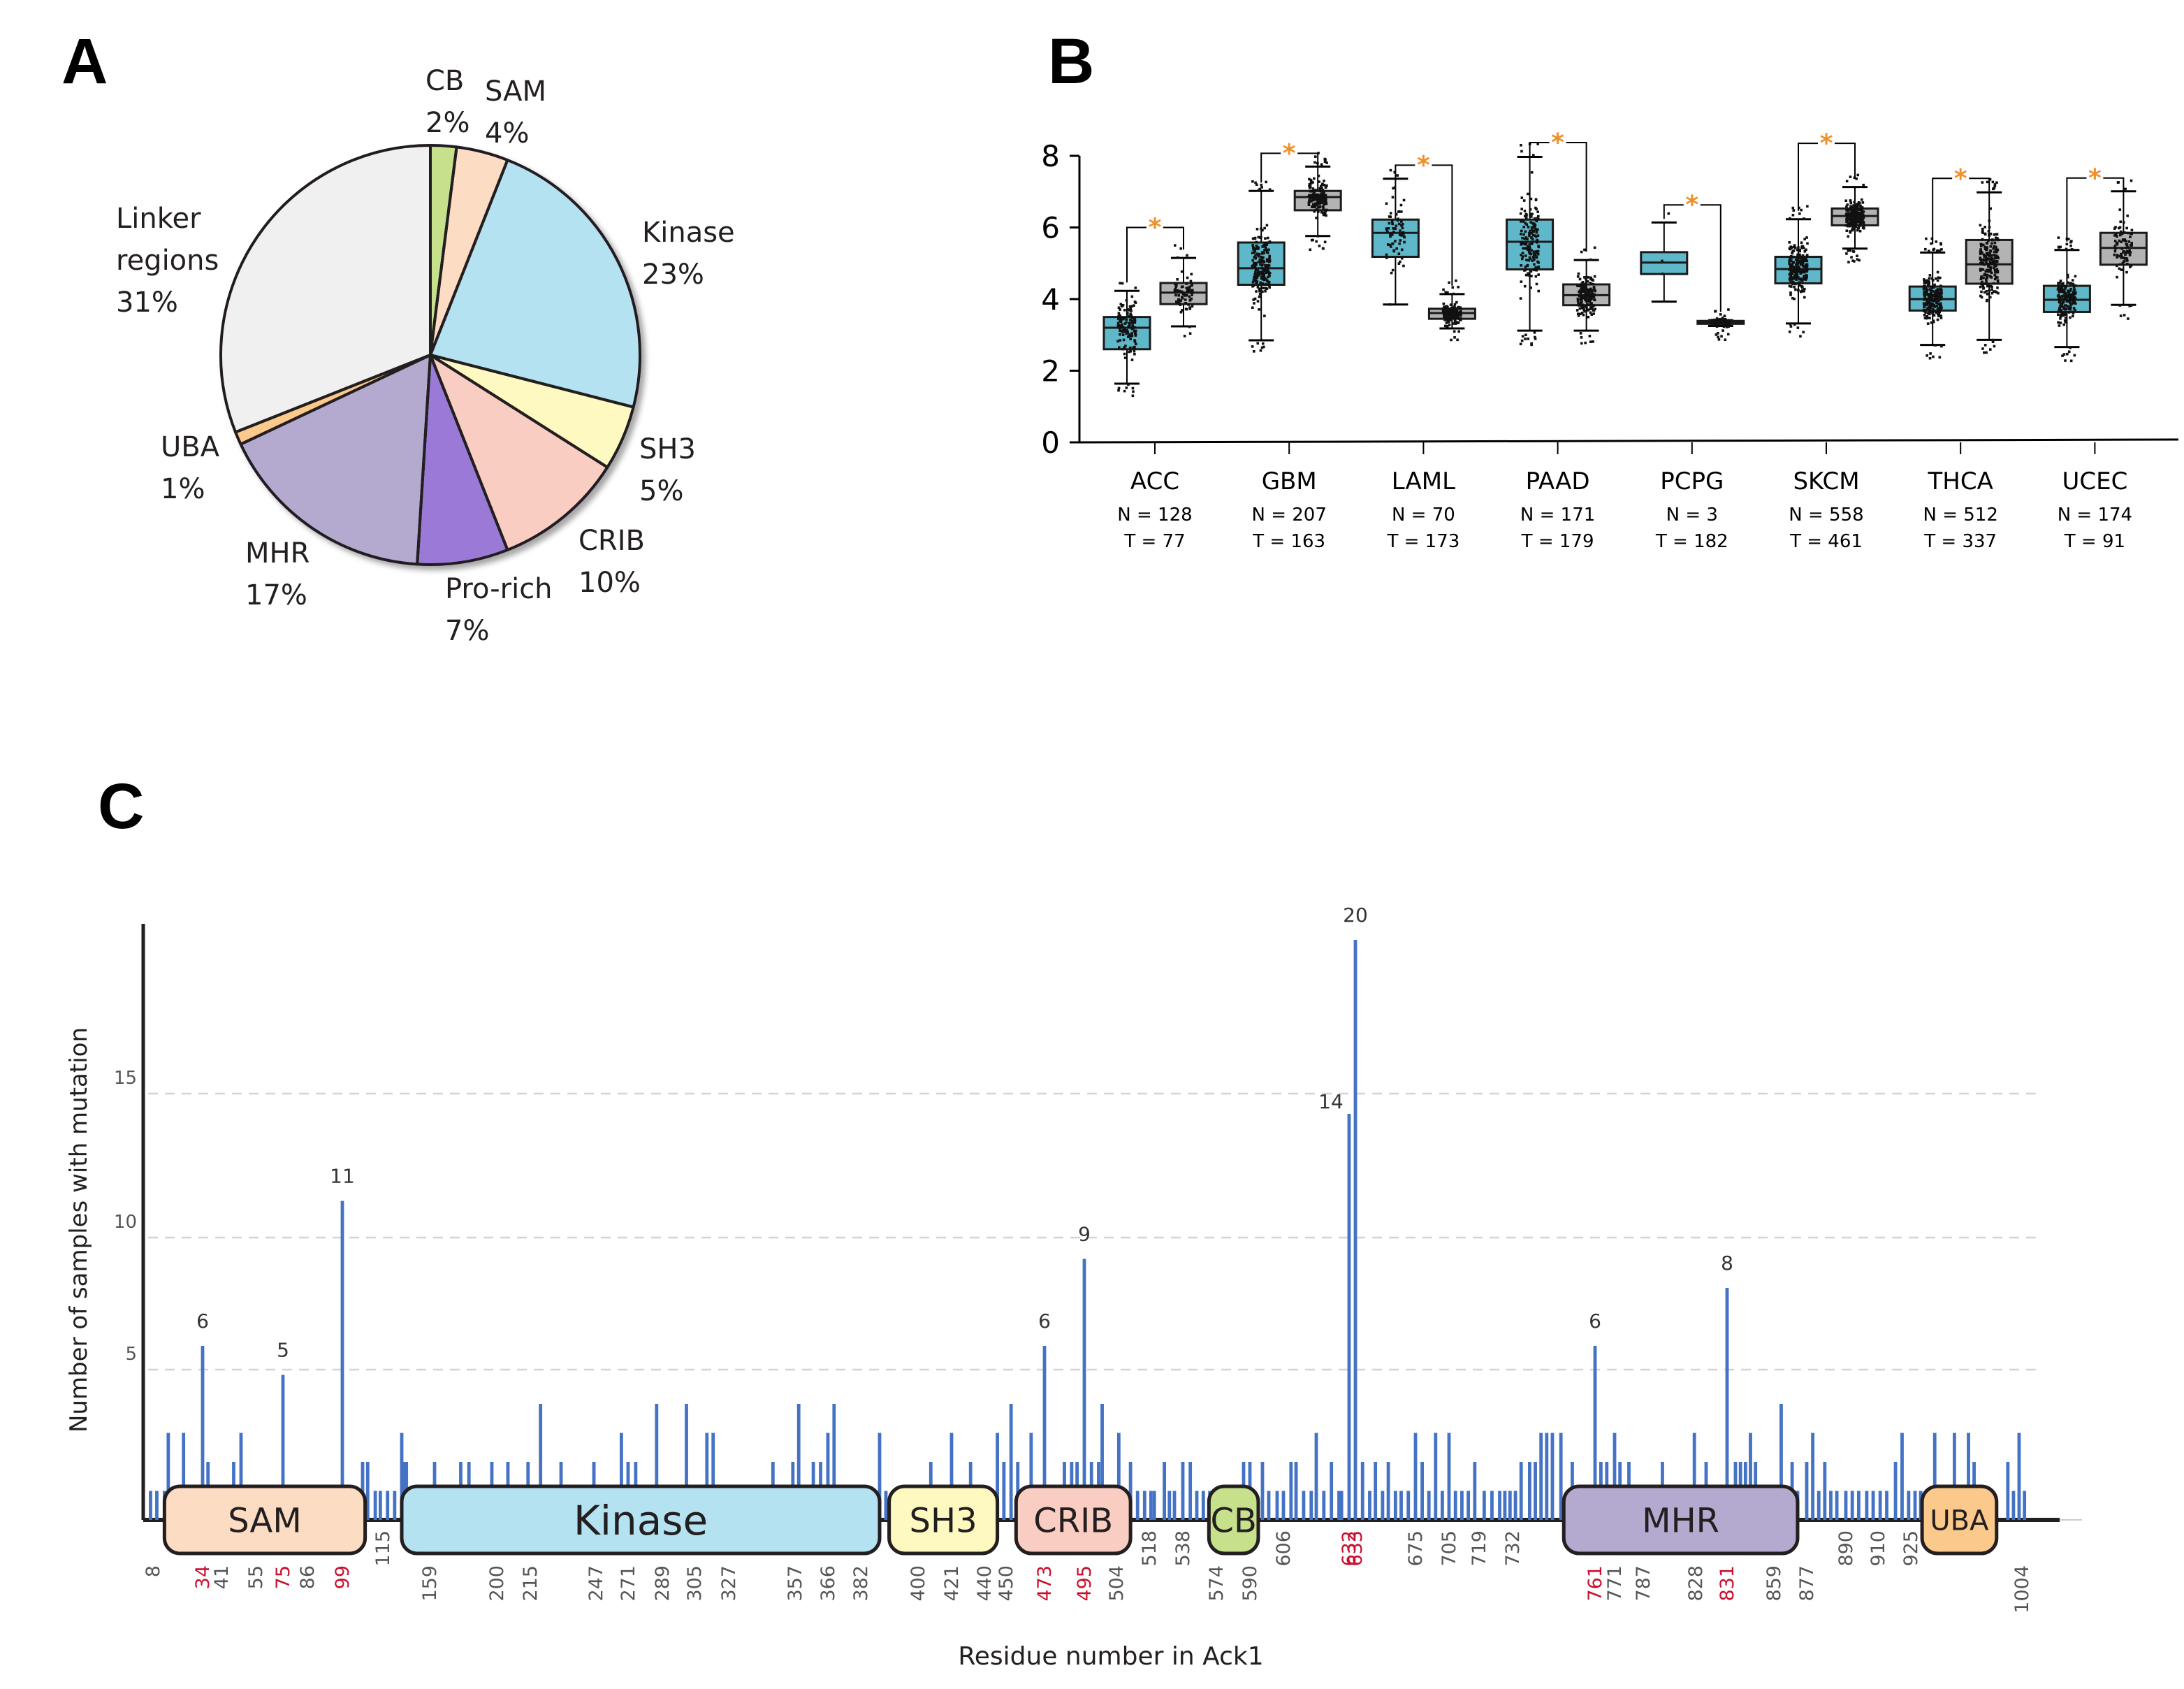 Image resolution: width=2184 pixels, height=1689 pixels. What do you see at coordinates (1154, 515) in the screenshot?
I see `normal-count-label: N = 128` at bounding box center [1154, 515].